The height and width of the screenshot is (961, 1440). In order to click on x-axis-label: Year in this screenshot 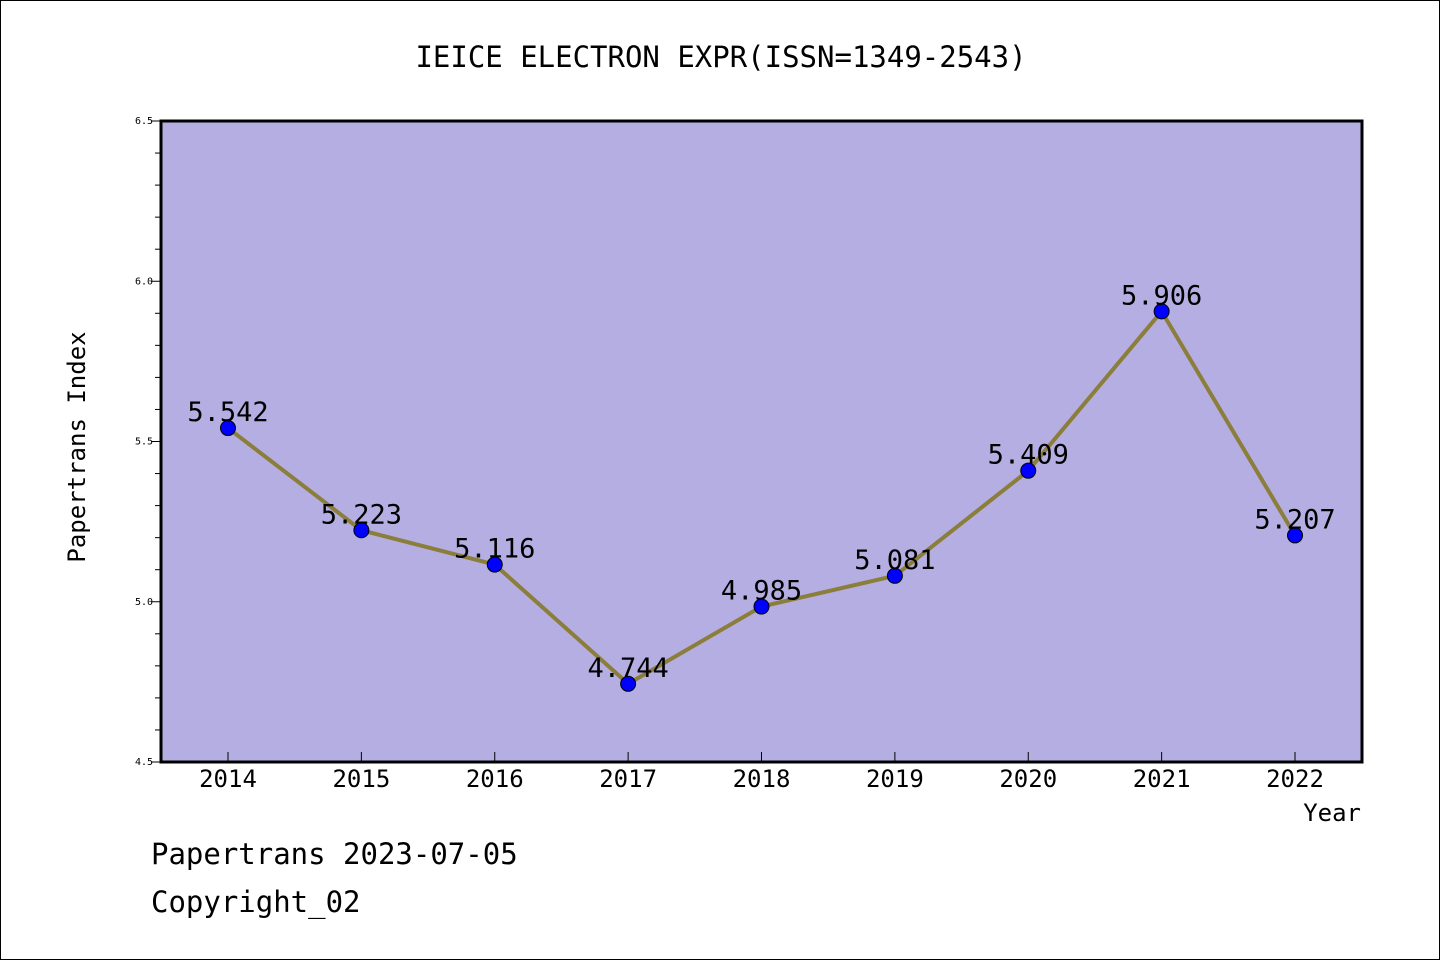, I will do `click(1332, 813)`.